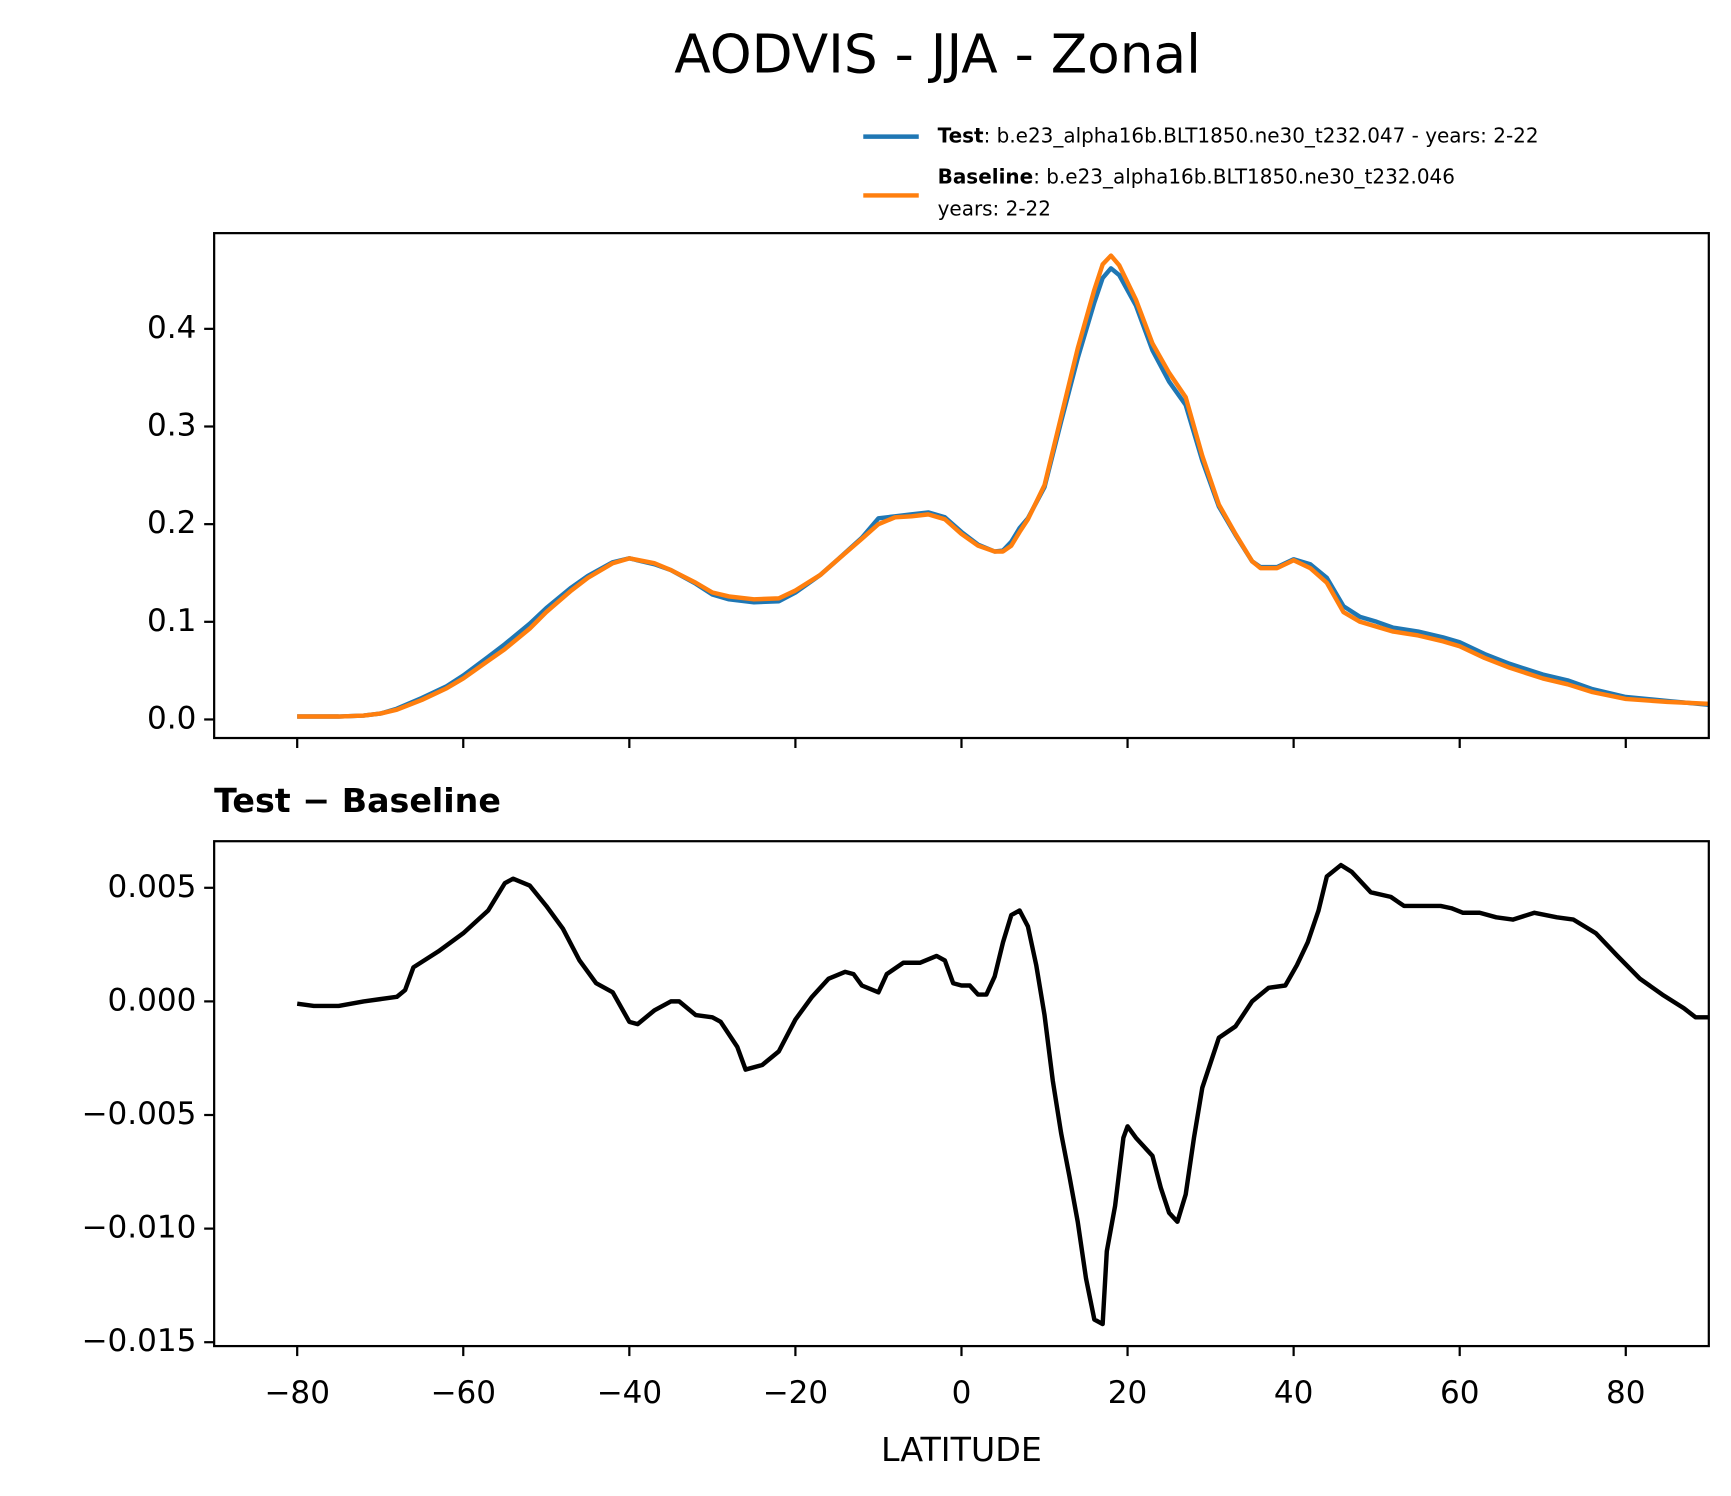 The height and width of the screenshot is (1496, 1731). I want to click on y-tick-label: 0.2, so click(171, 523).